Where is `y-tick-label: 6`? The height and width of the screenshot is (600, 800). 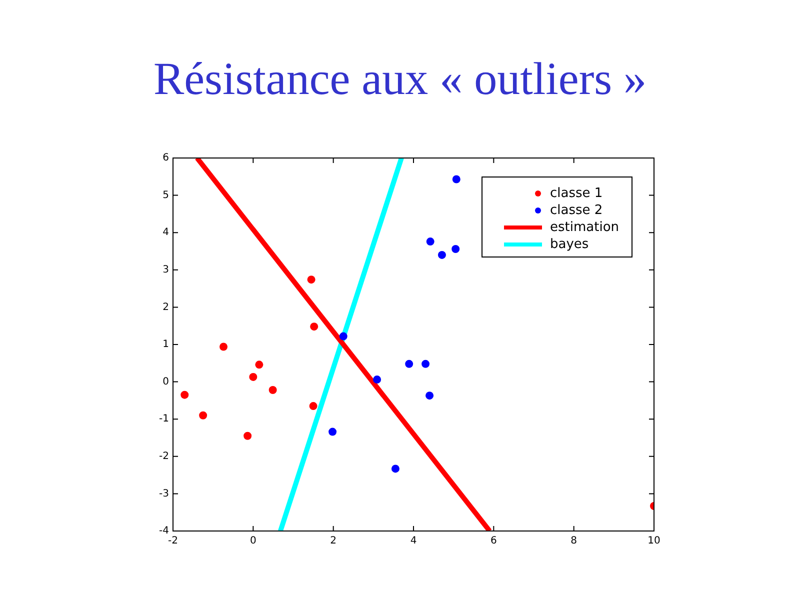
y-tick-label: 6 is located at coordinates (165, 158).